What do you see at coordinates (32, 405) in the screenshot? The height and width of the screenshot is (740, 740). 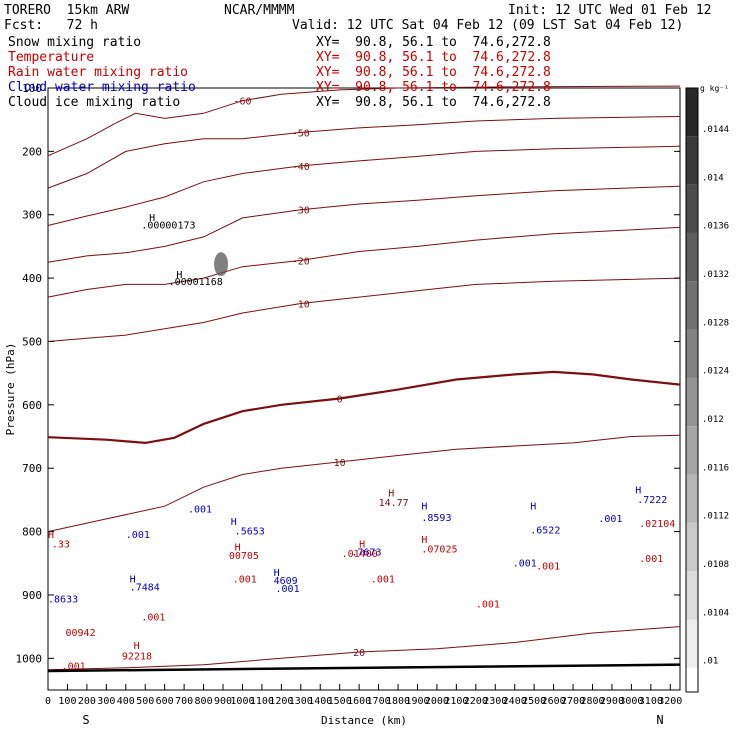 I see `y-tick-label: 600` at bounding box center [32, 405].